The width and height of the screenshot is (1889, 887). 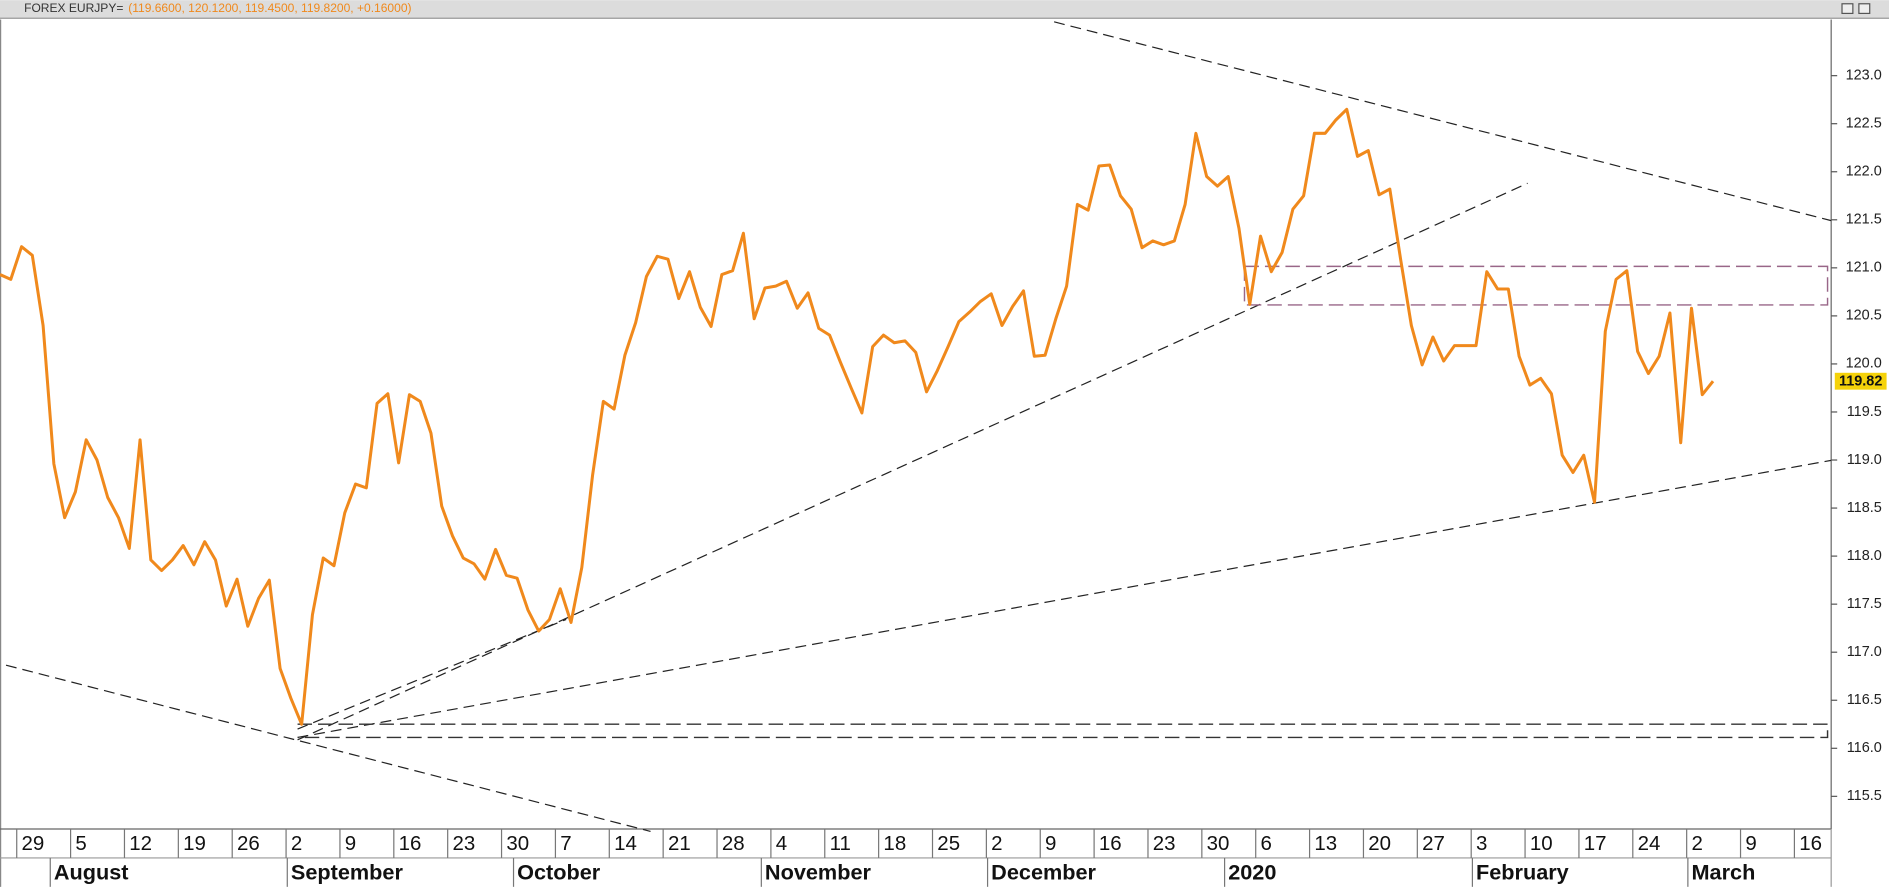 What do you see at coordinates (1864, 556) in the screenshot?
I see `y-tick-label: 118.0` at bounding box center [1864, 556].